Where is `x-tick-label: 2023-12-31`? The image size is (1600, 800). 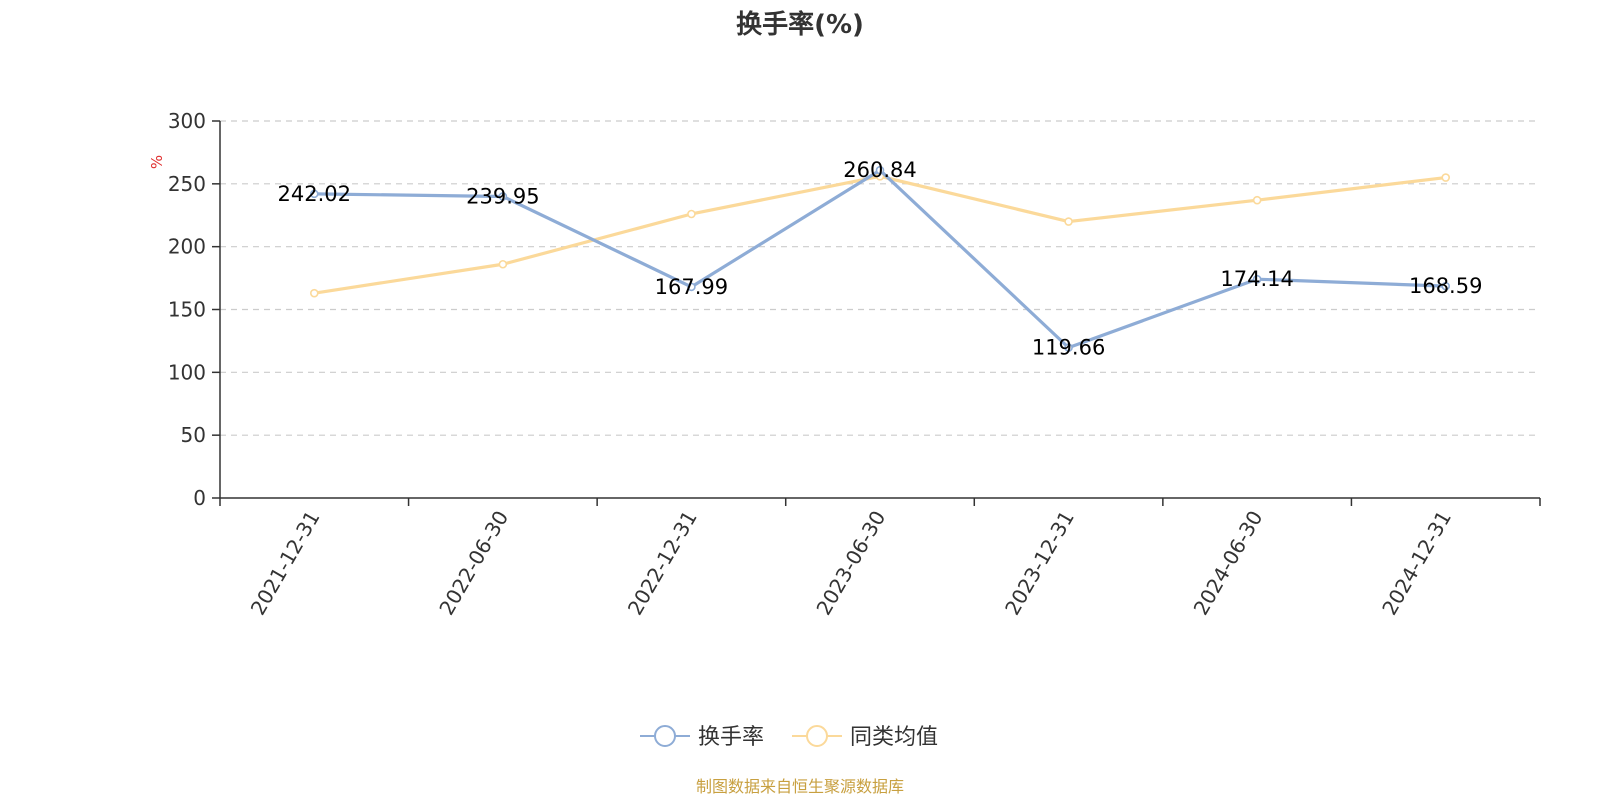
x-tick-label: 2023-12-31 is located at coordinates (1039, 563).